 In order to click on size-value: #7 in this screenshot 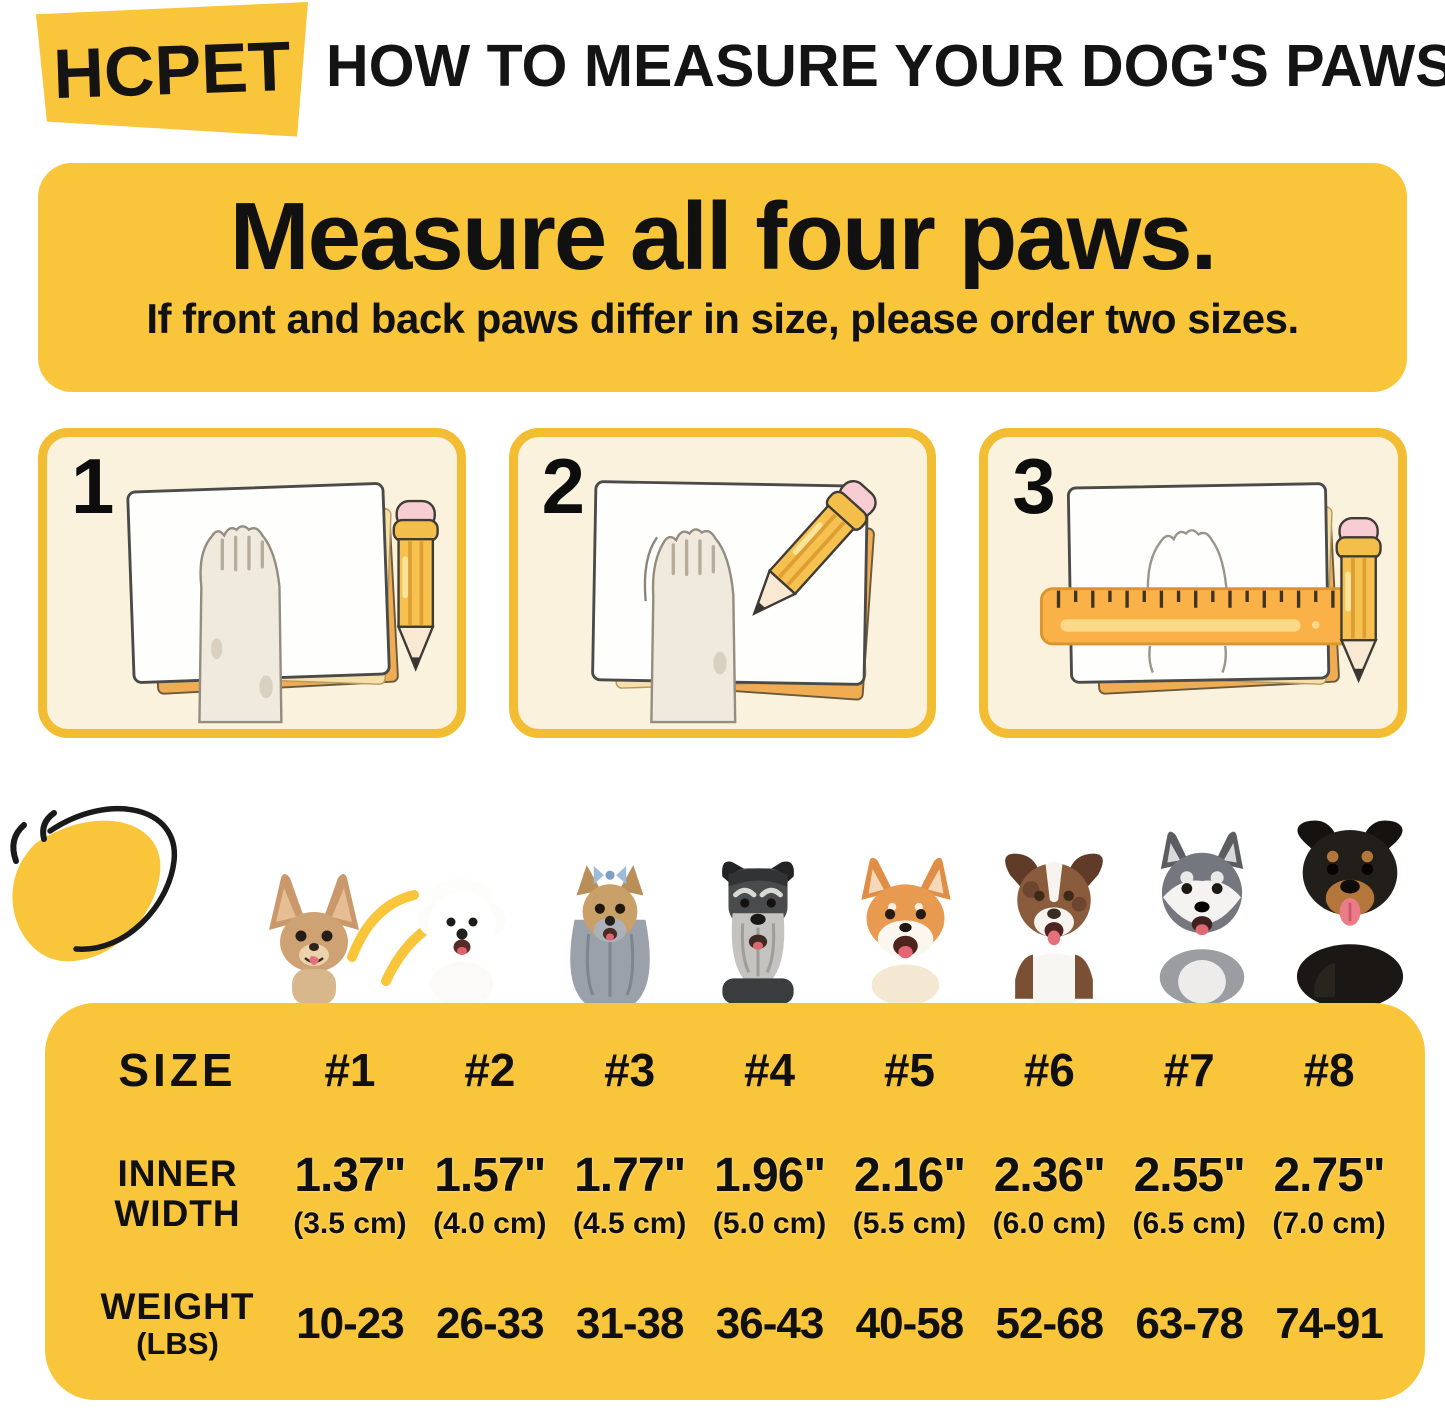, I will do `click(1189, 1070)`.